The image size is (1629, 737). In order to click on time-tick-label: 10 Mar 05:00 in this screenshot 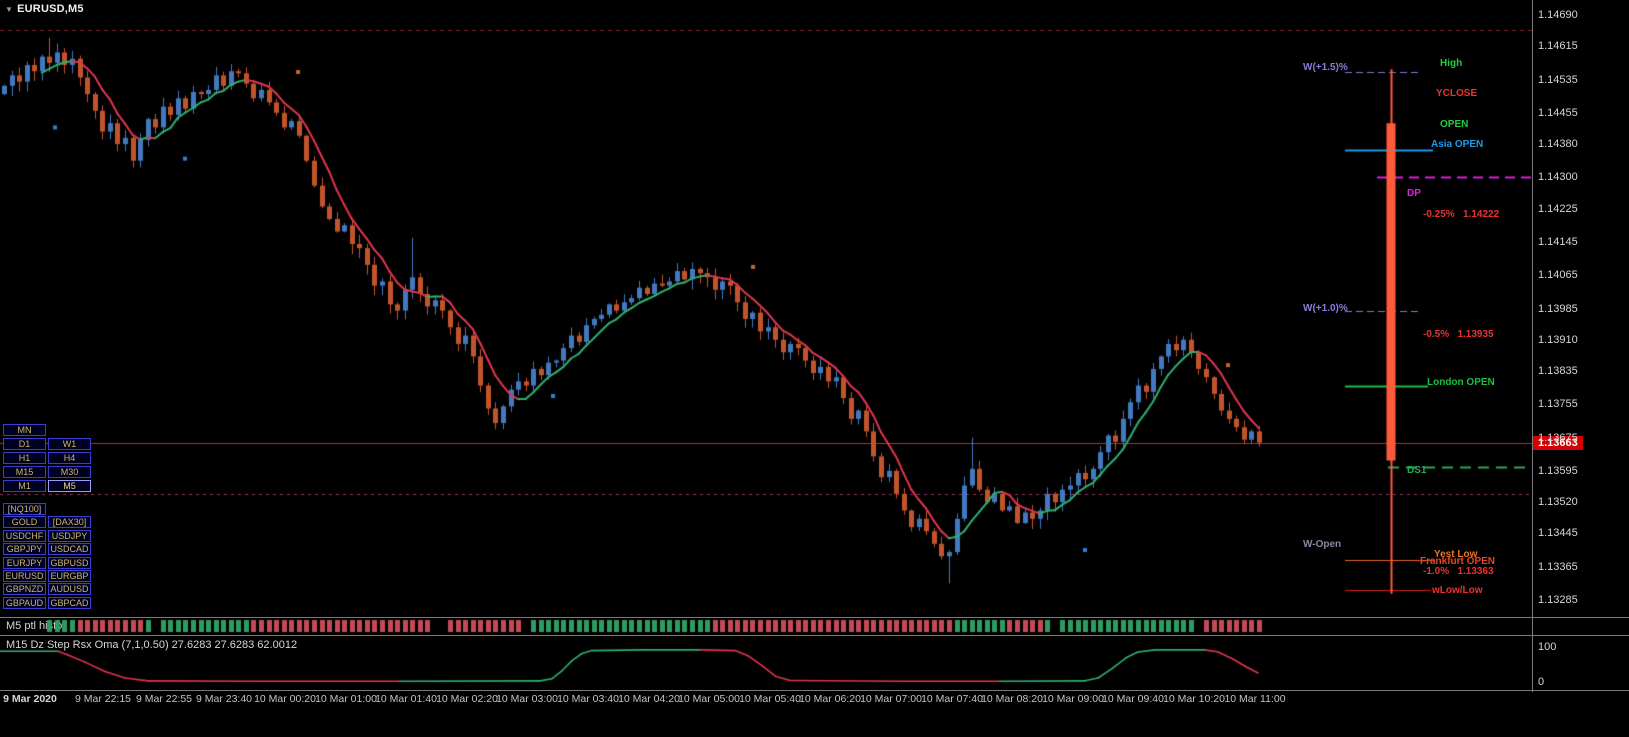, I will do `click(709, 699)`.